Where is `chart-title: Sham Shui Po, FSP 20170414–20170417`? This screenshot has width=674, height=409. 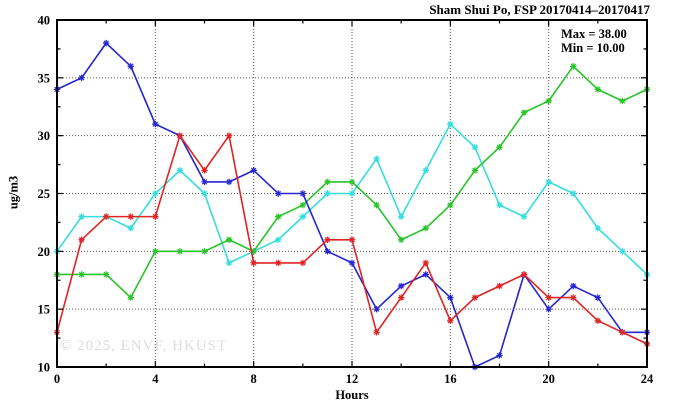
chart-title: Sham Shui Po, FSP 20170414–20170417 is located at coordinates (539, 9).